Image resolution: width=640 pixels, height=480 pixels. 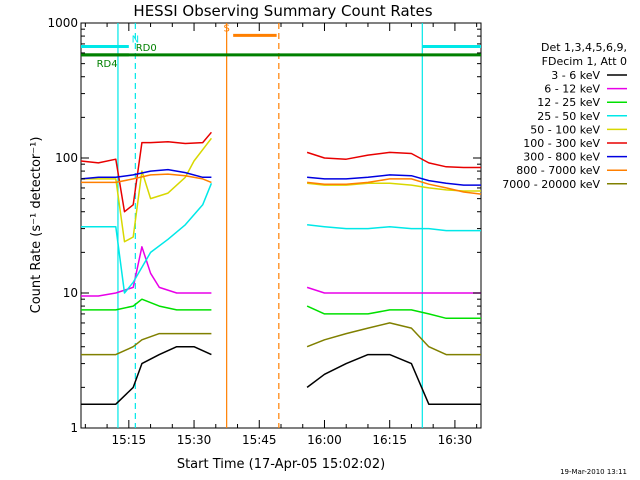 I want to click on legend-entry-label: 800 - 7000 keV, so click(x=558, y=170).